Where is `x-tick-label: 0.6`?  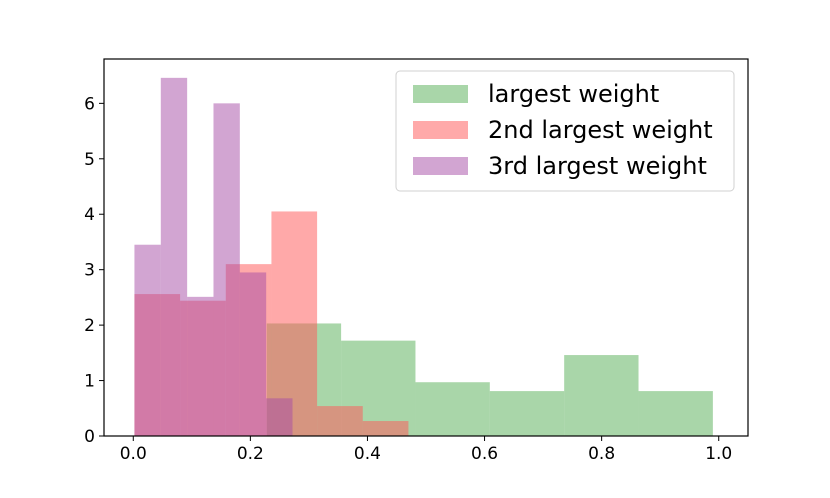 x-tick-label: 0.6 is located at coordinates (484, 454).